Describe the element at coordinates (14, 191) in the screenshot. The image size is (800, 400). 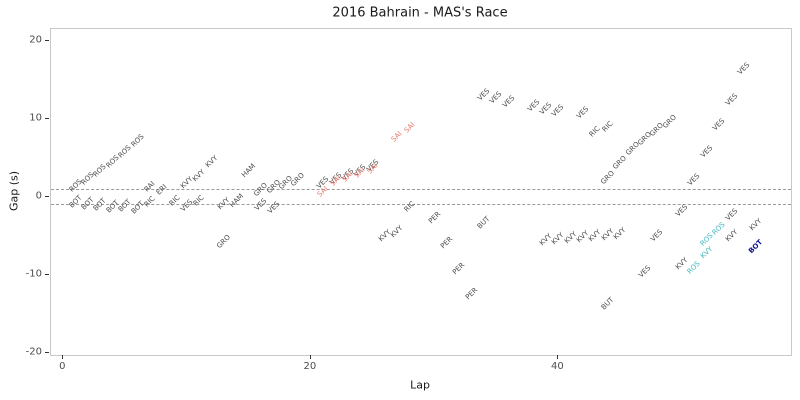
I see `y-axis-label: Gap (s)` at that location.